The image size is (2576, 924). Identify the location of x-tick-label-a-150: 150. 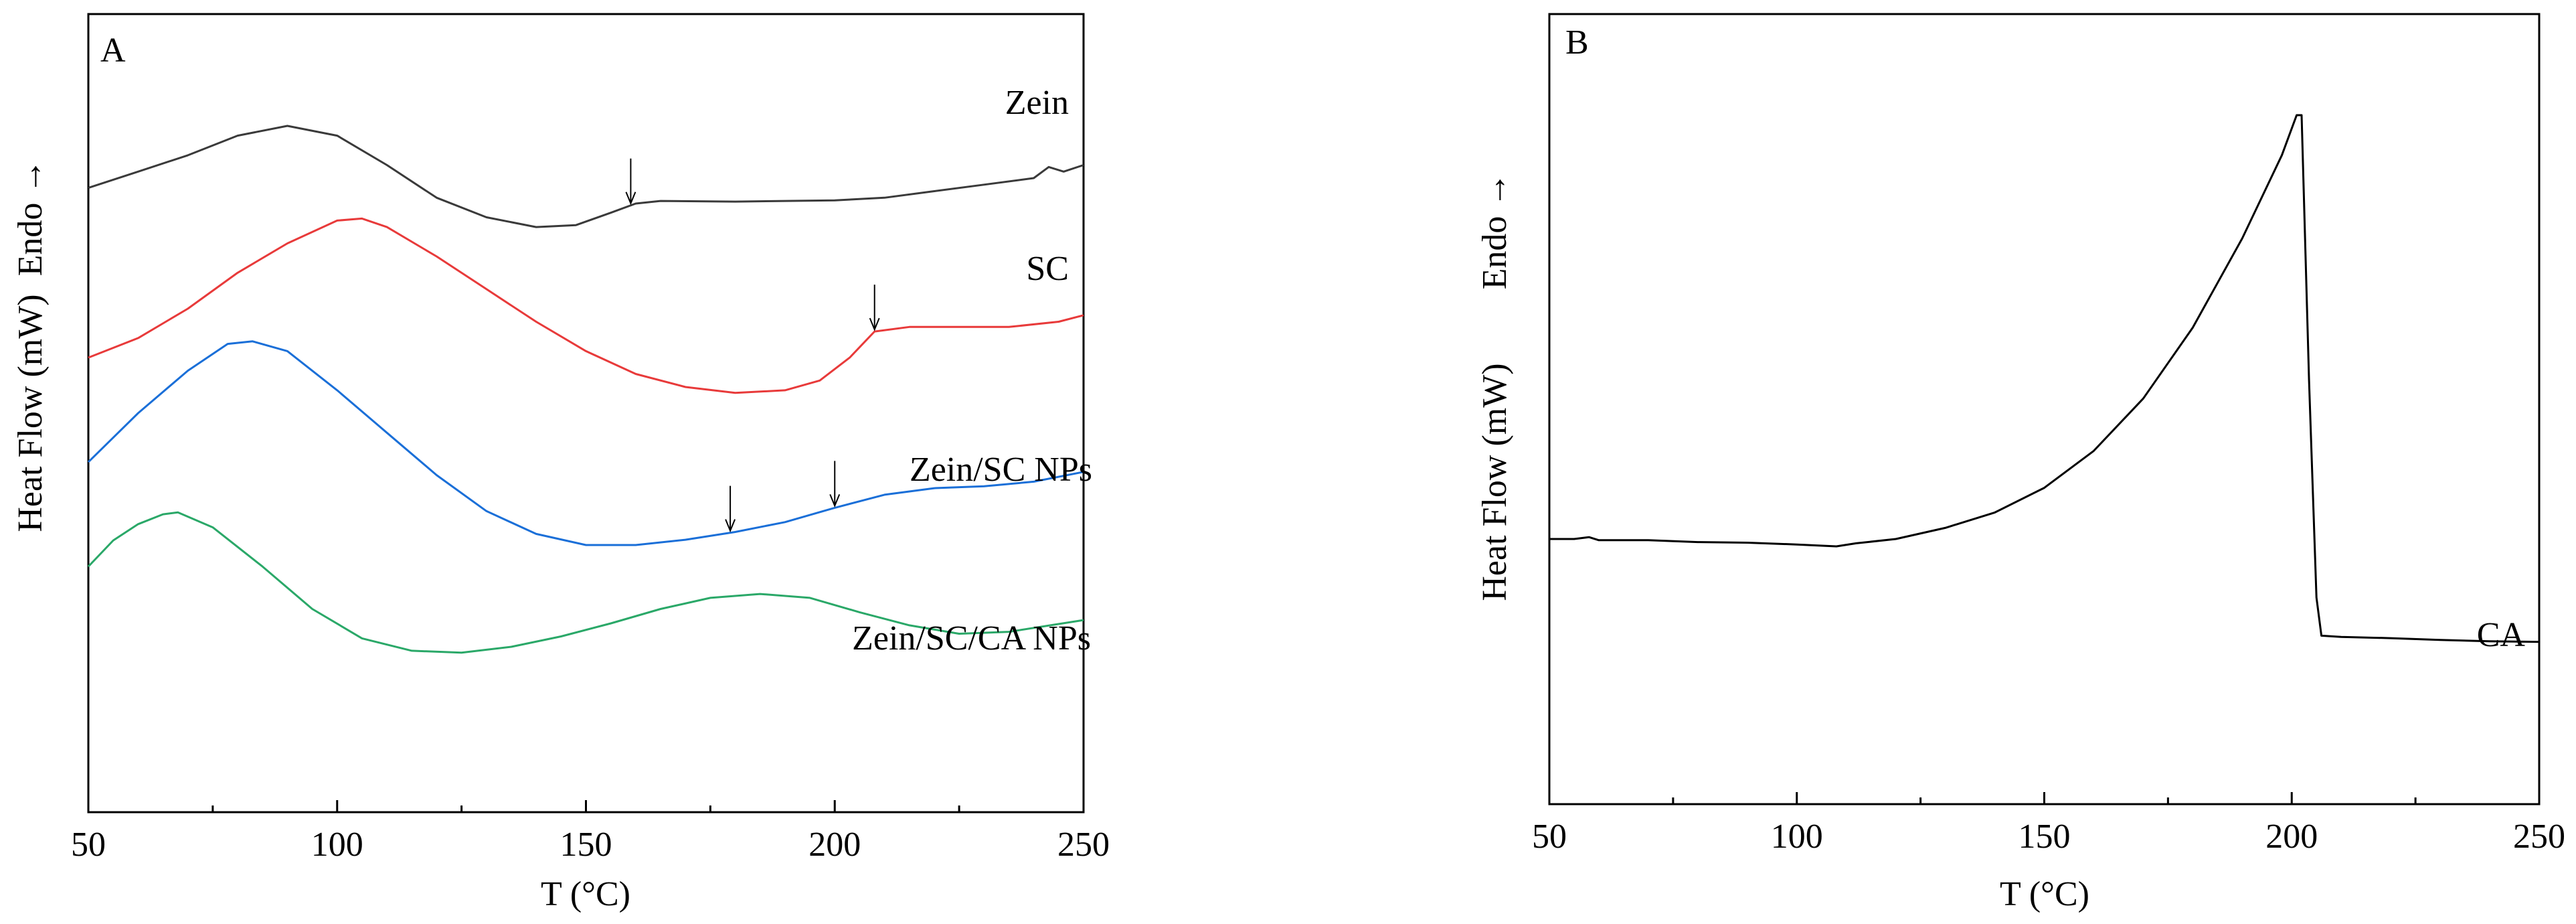
(586, 845).